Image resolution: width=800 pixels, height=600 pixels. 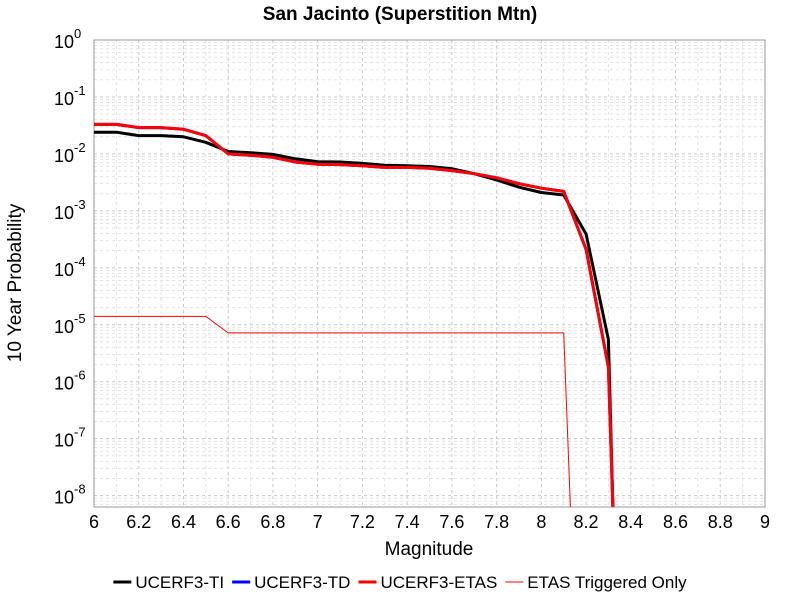 What do you see at coordinates (138, 522) in the screenshot?
I see `x-tick-label: 6.2` at bounding box center [138, 522].